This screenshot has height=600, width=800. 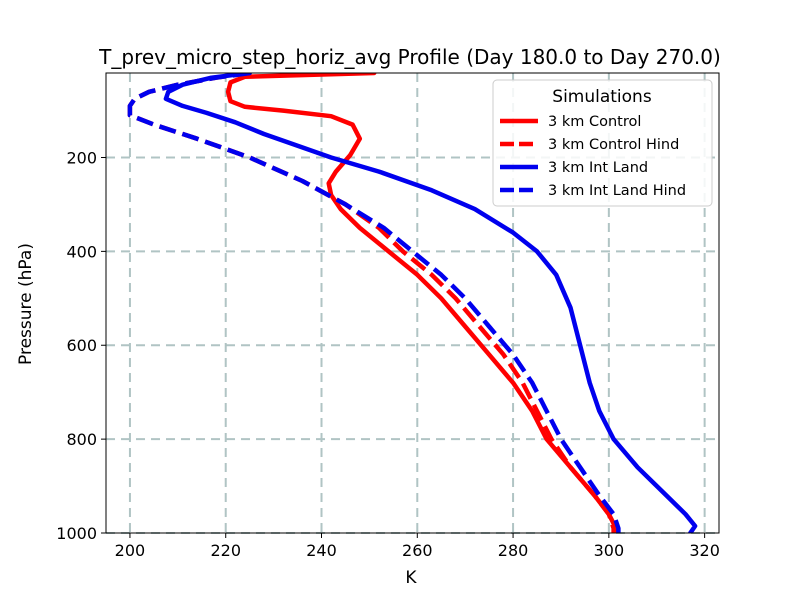 What do you see at coordinates (411, 578) in the screenshot?
I see `x-axis-label: K` at bounding box center [411, 578].